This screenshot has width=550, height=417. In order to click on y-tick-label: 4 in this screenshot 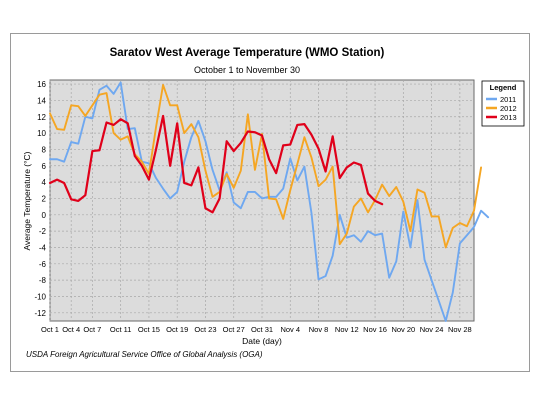, I will do `click(44, 182)`.